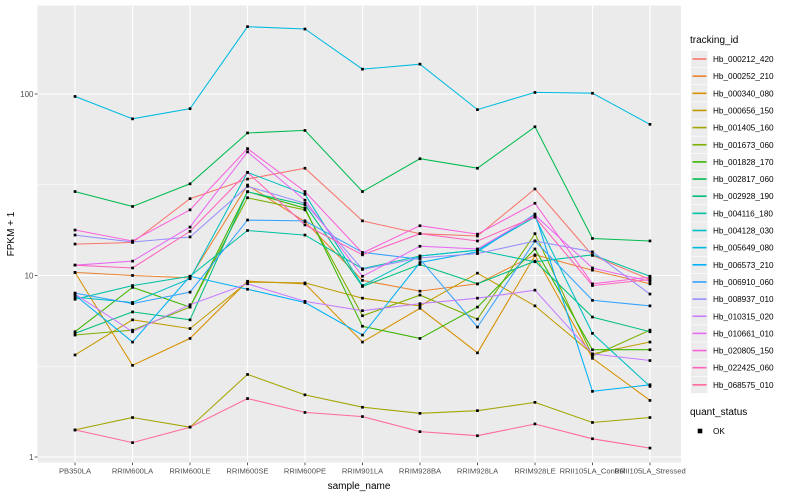  I want to click on legend-label: Hb_000212_420, so click(743, 59).